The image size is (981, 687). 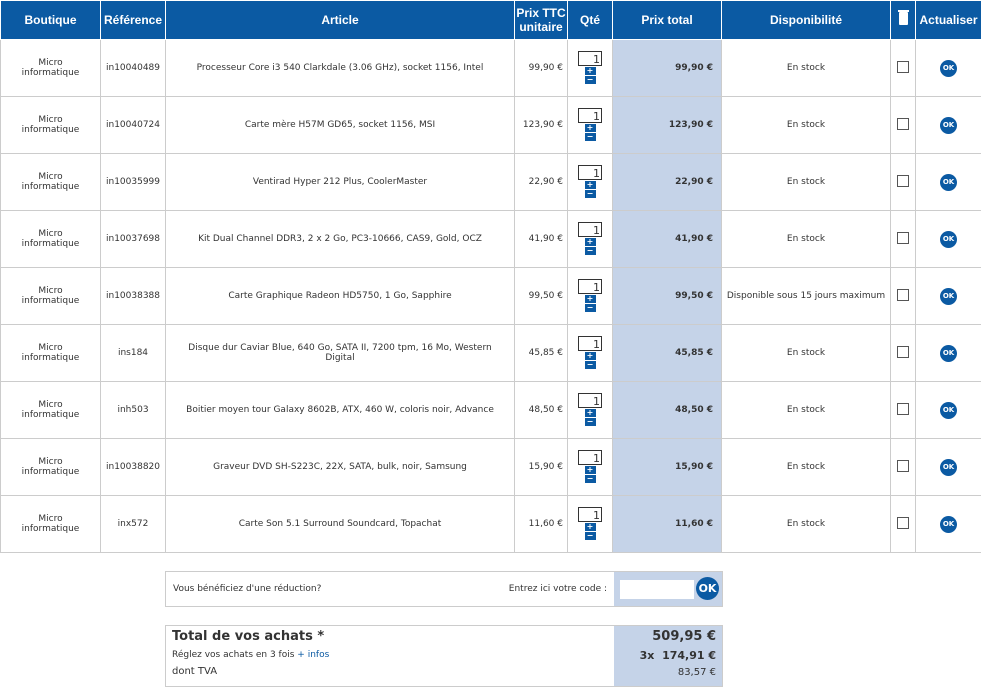 What do you see at coordinates (541, 353) in the screenshot?
I see `unit-price-cell: 45,85 €` at bounding box center [541, 353].